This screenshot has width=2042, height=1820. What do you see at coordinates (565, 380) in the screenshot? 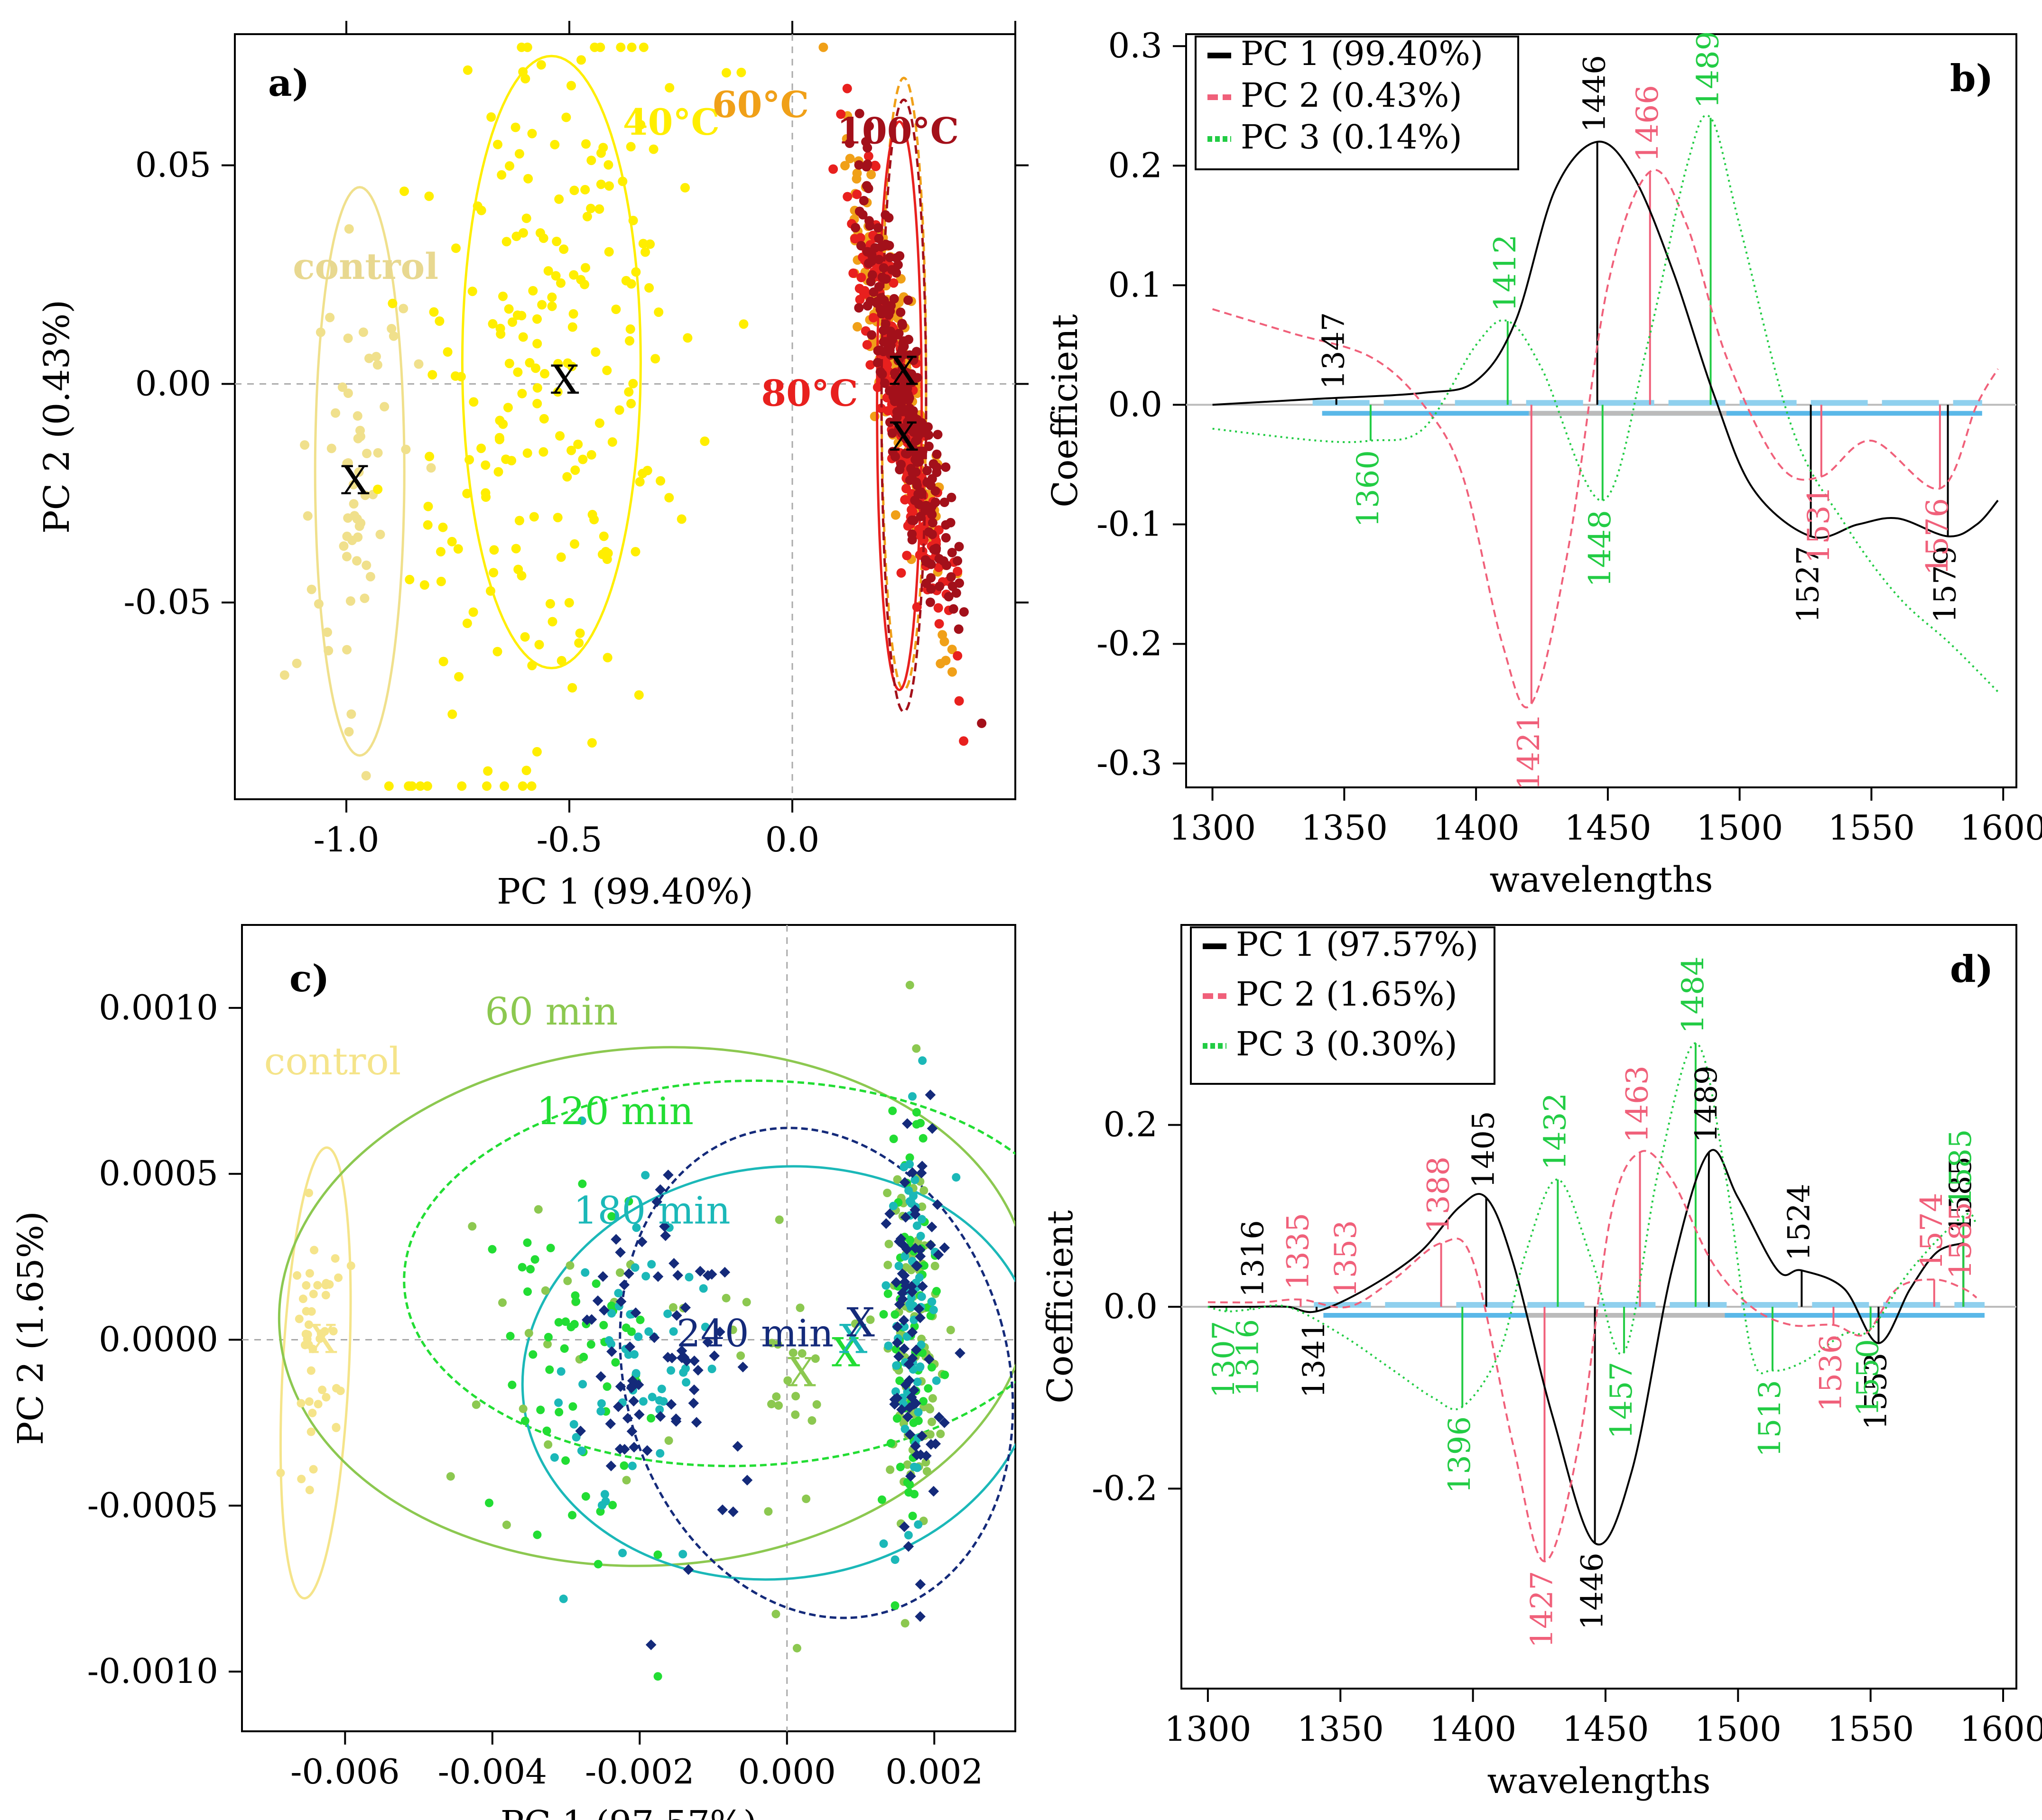
I see `centroid-marker: X` at bounding box center [565, 380].